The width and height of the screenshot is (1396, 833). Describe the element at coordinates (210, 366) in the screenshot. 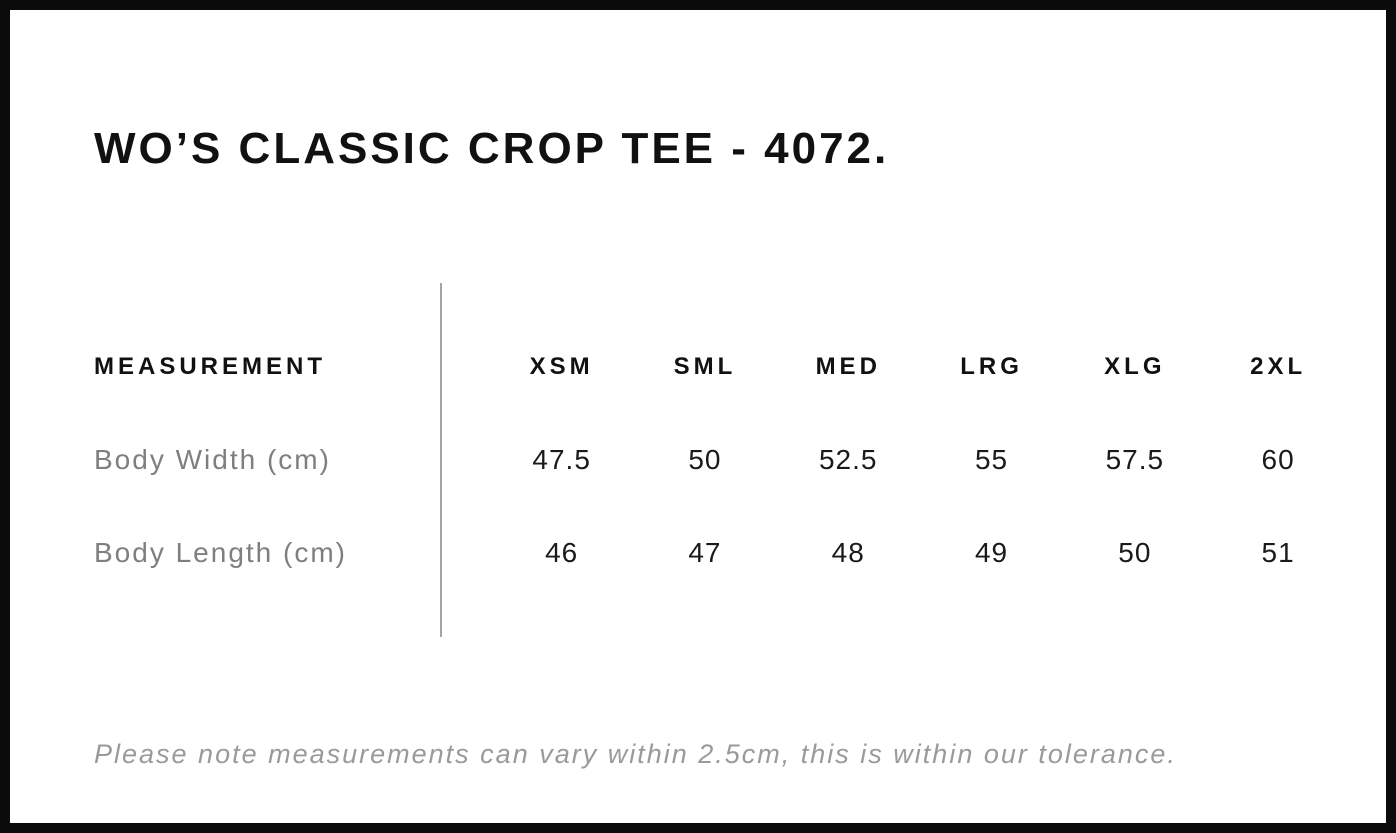

I see `column-header-measurement: MEASUREMENT` at that location.